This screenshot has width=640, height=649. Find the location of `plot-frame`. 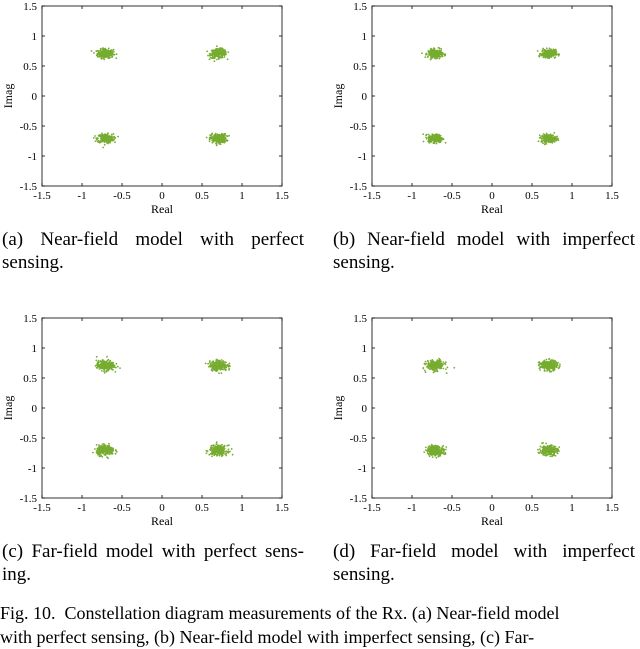

plot-frame is located at coordinates (162, 96).